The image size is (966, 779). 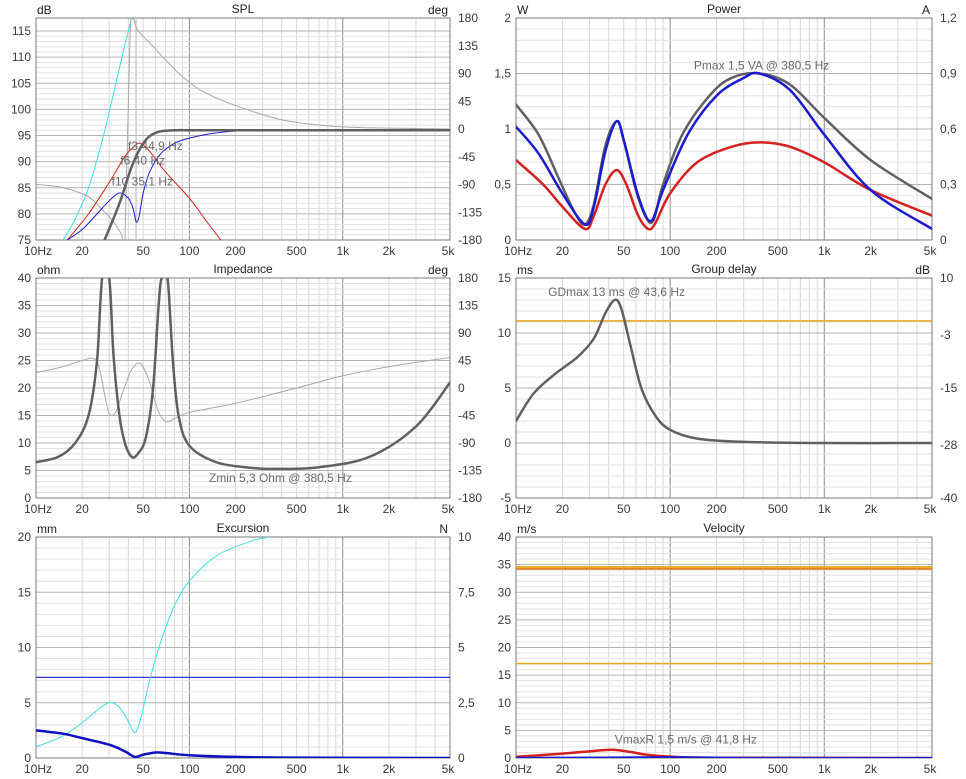 I want to click on spl-xtick: 5k, so click(x=449, y=251).